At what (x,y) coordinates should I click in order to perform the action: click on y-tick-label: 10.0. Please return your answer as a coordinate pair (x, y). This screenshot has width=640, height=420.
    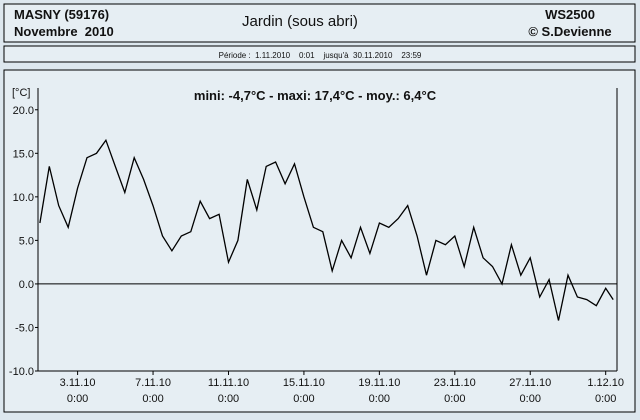
    Looking at the image, I should click on (23, 198).